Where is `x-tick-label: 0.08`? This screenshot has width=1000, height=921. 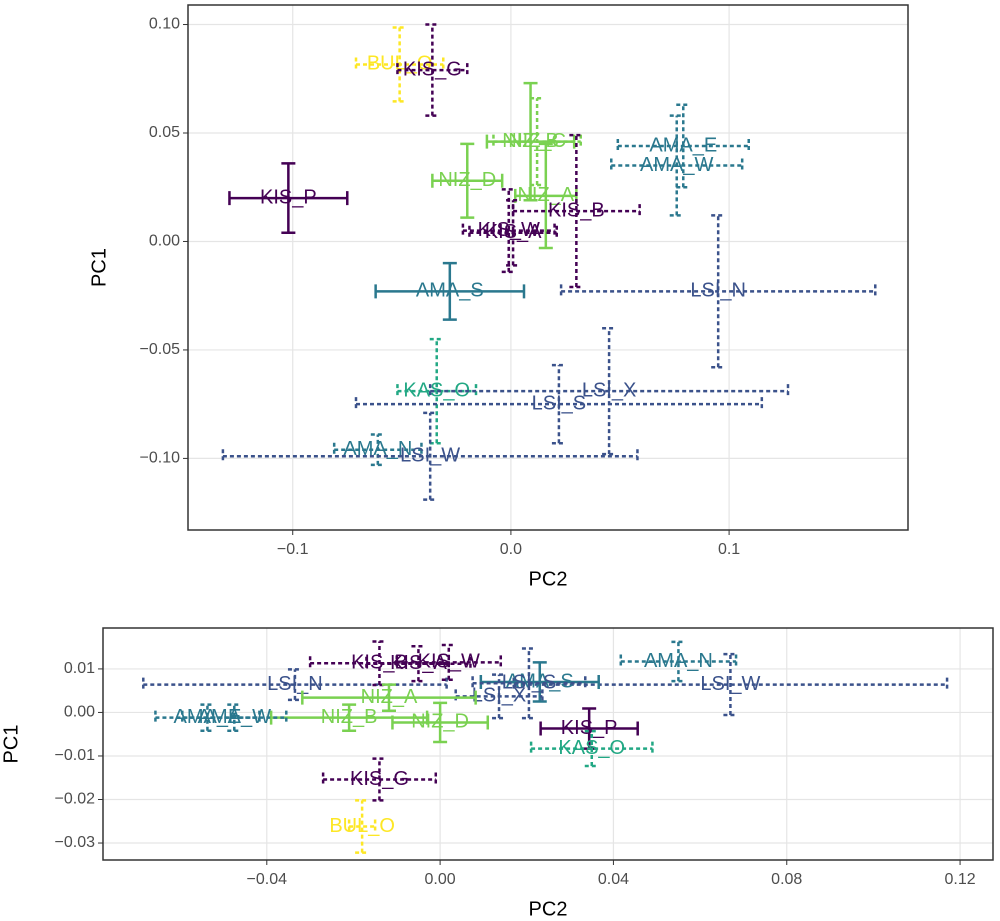
x-tick-label: 0.08 is located at coordinates (786, 879).